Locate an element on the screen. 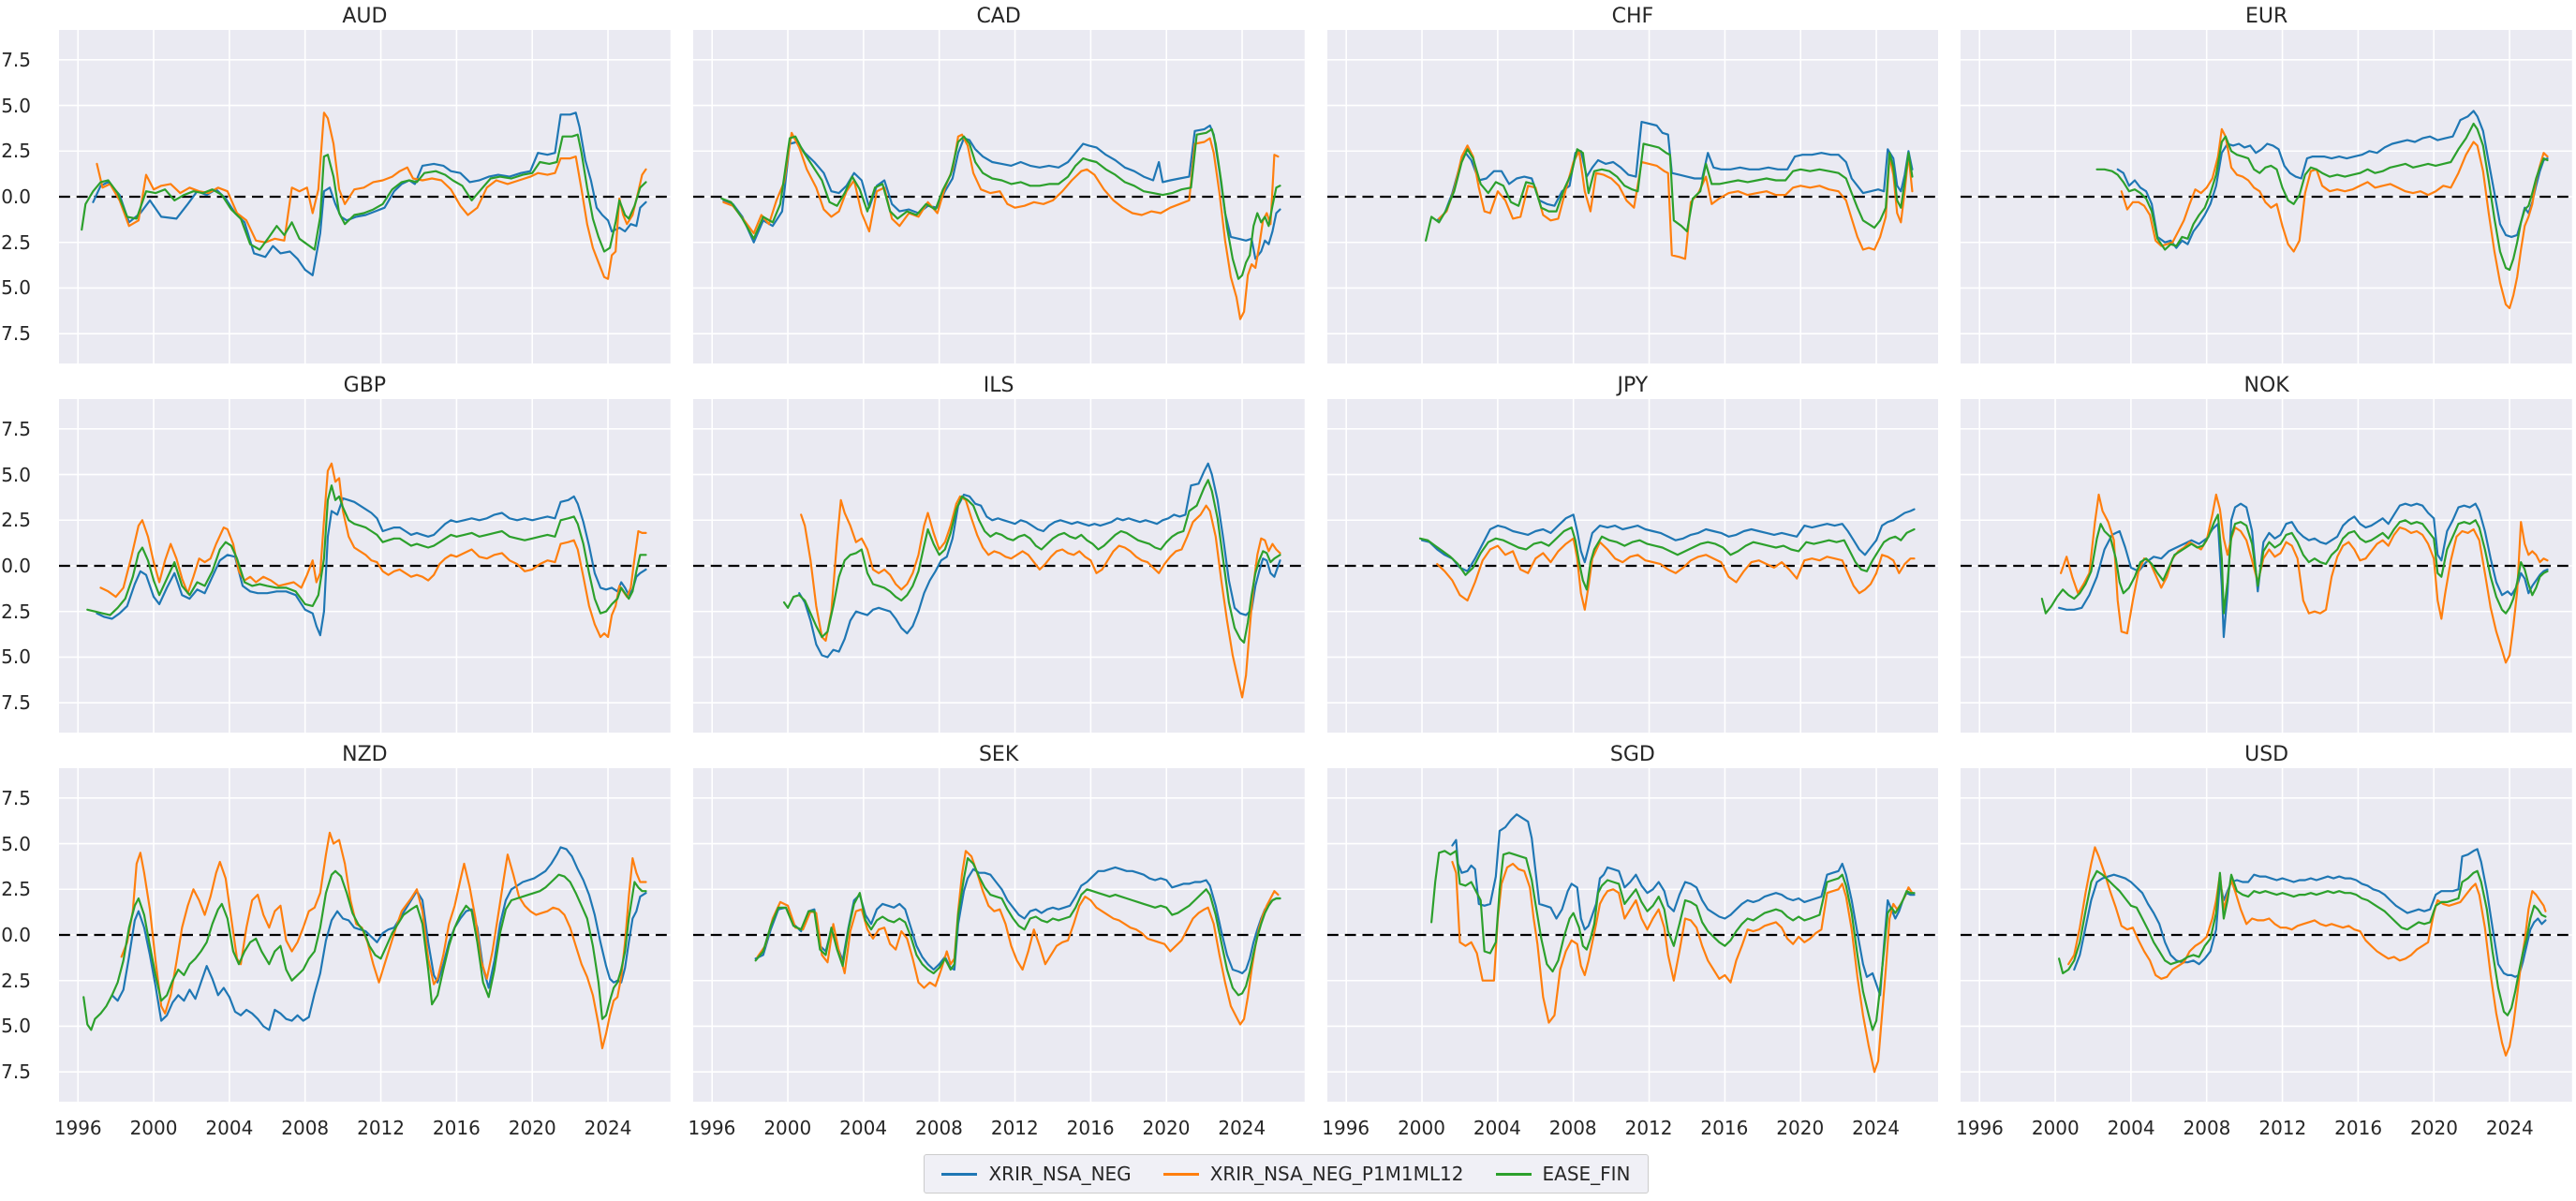 This screenshot has width=2576, height=1201. subplot-gbp: GBP is located at coordinates (365, 554).